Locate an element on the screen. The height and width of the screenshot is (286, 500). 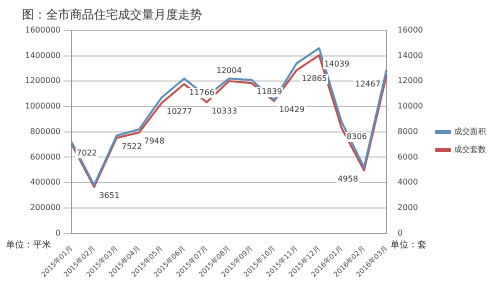
y2-tick-label: 4000 is located at coordinates (408, 182).